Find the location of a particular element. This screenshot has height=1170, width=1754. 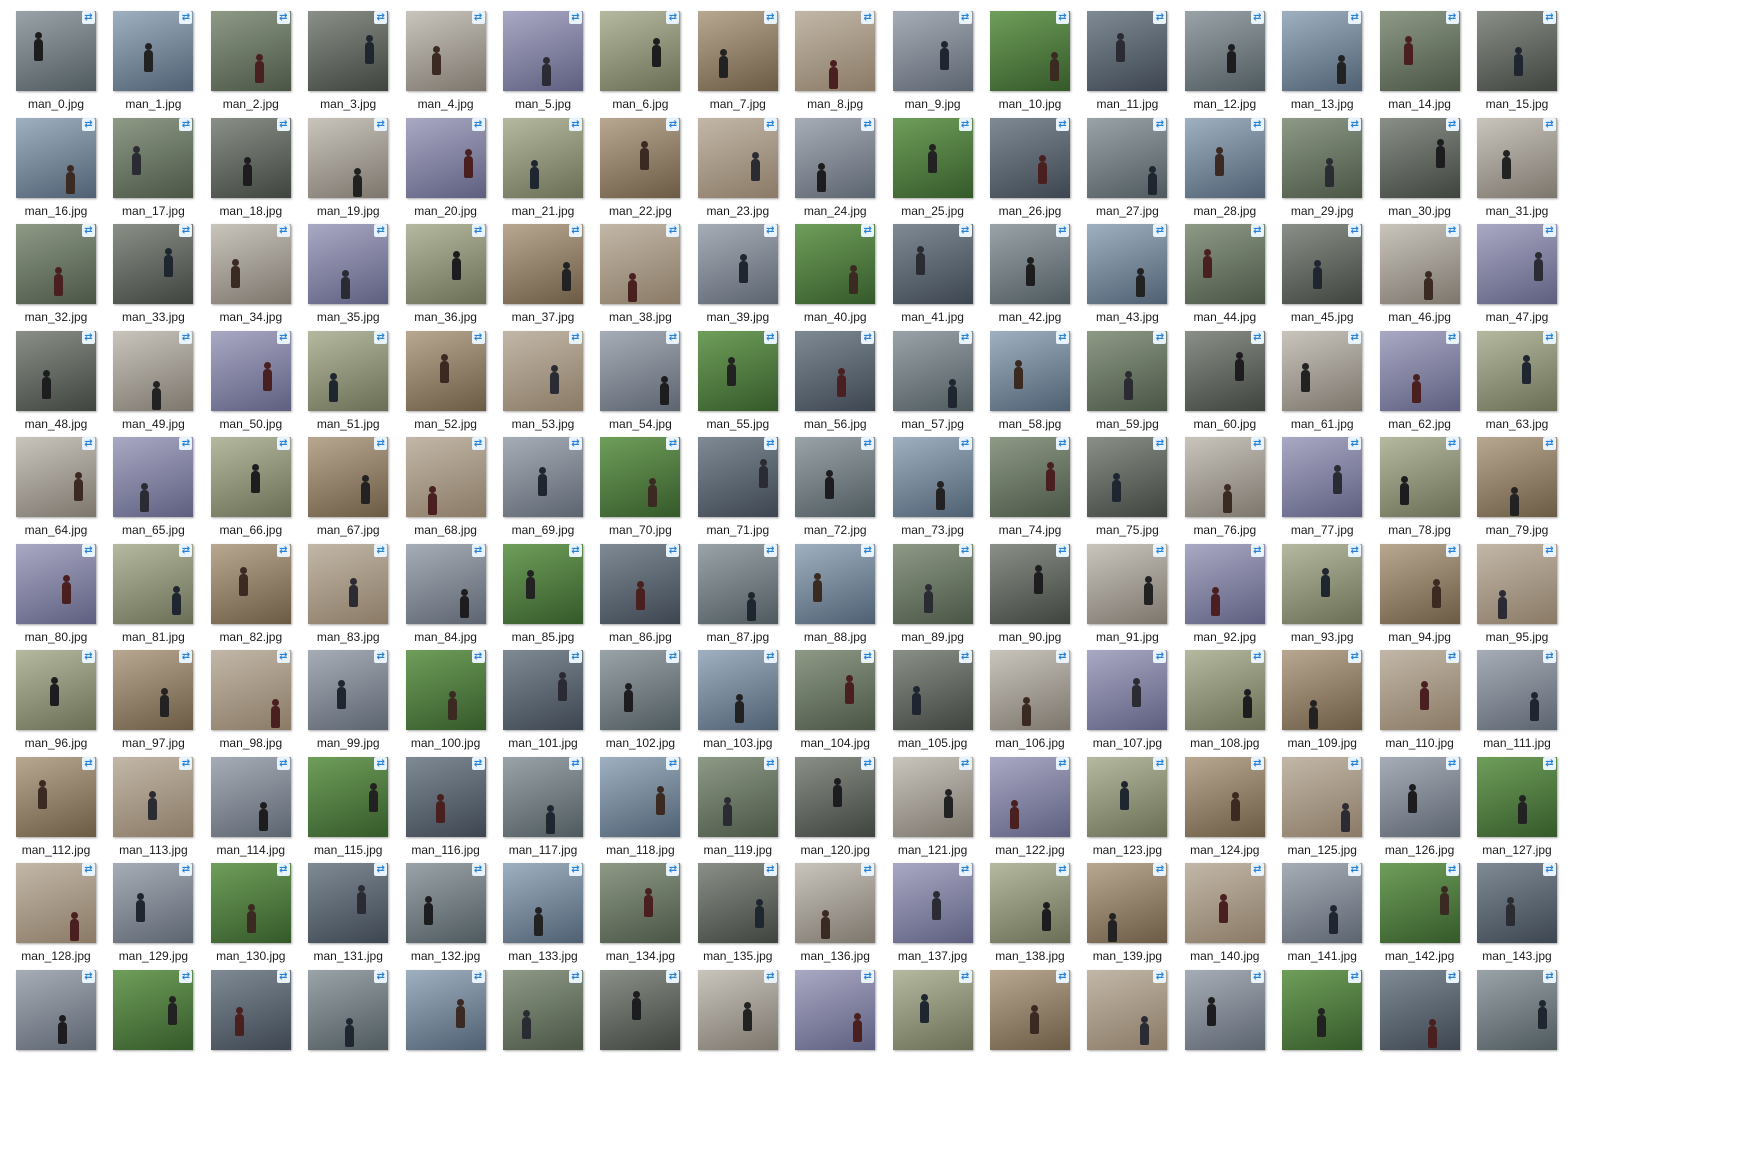

file-item: ⇄ man_9.jpg is located at coordinates (933, 62).